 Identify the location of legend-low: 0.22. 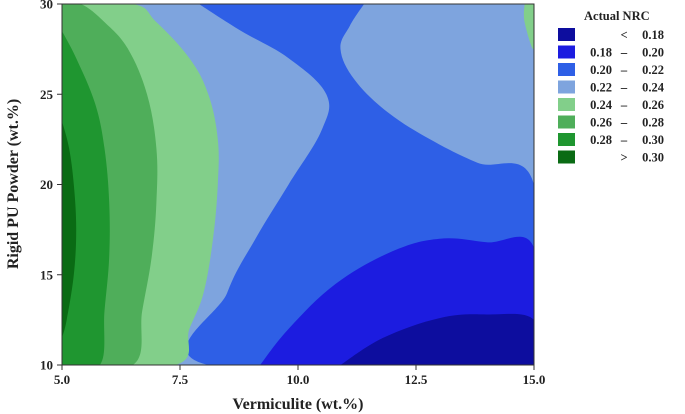
(601, 88).